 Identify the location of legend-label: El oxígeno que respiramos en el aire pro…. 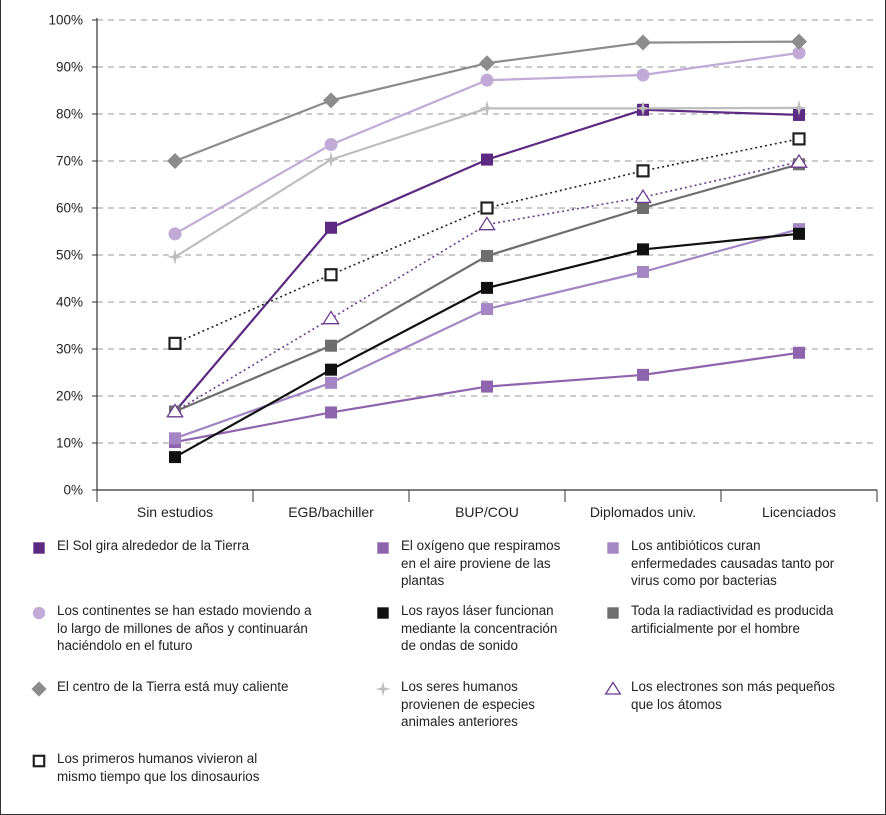
(481, 563).